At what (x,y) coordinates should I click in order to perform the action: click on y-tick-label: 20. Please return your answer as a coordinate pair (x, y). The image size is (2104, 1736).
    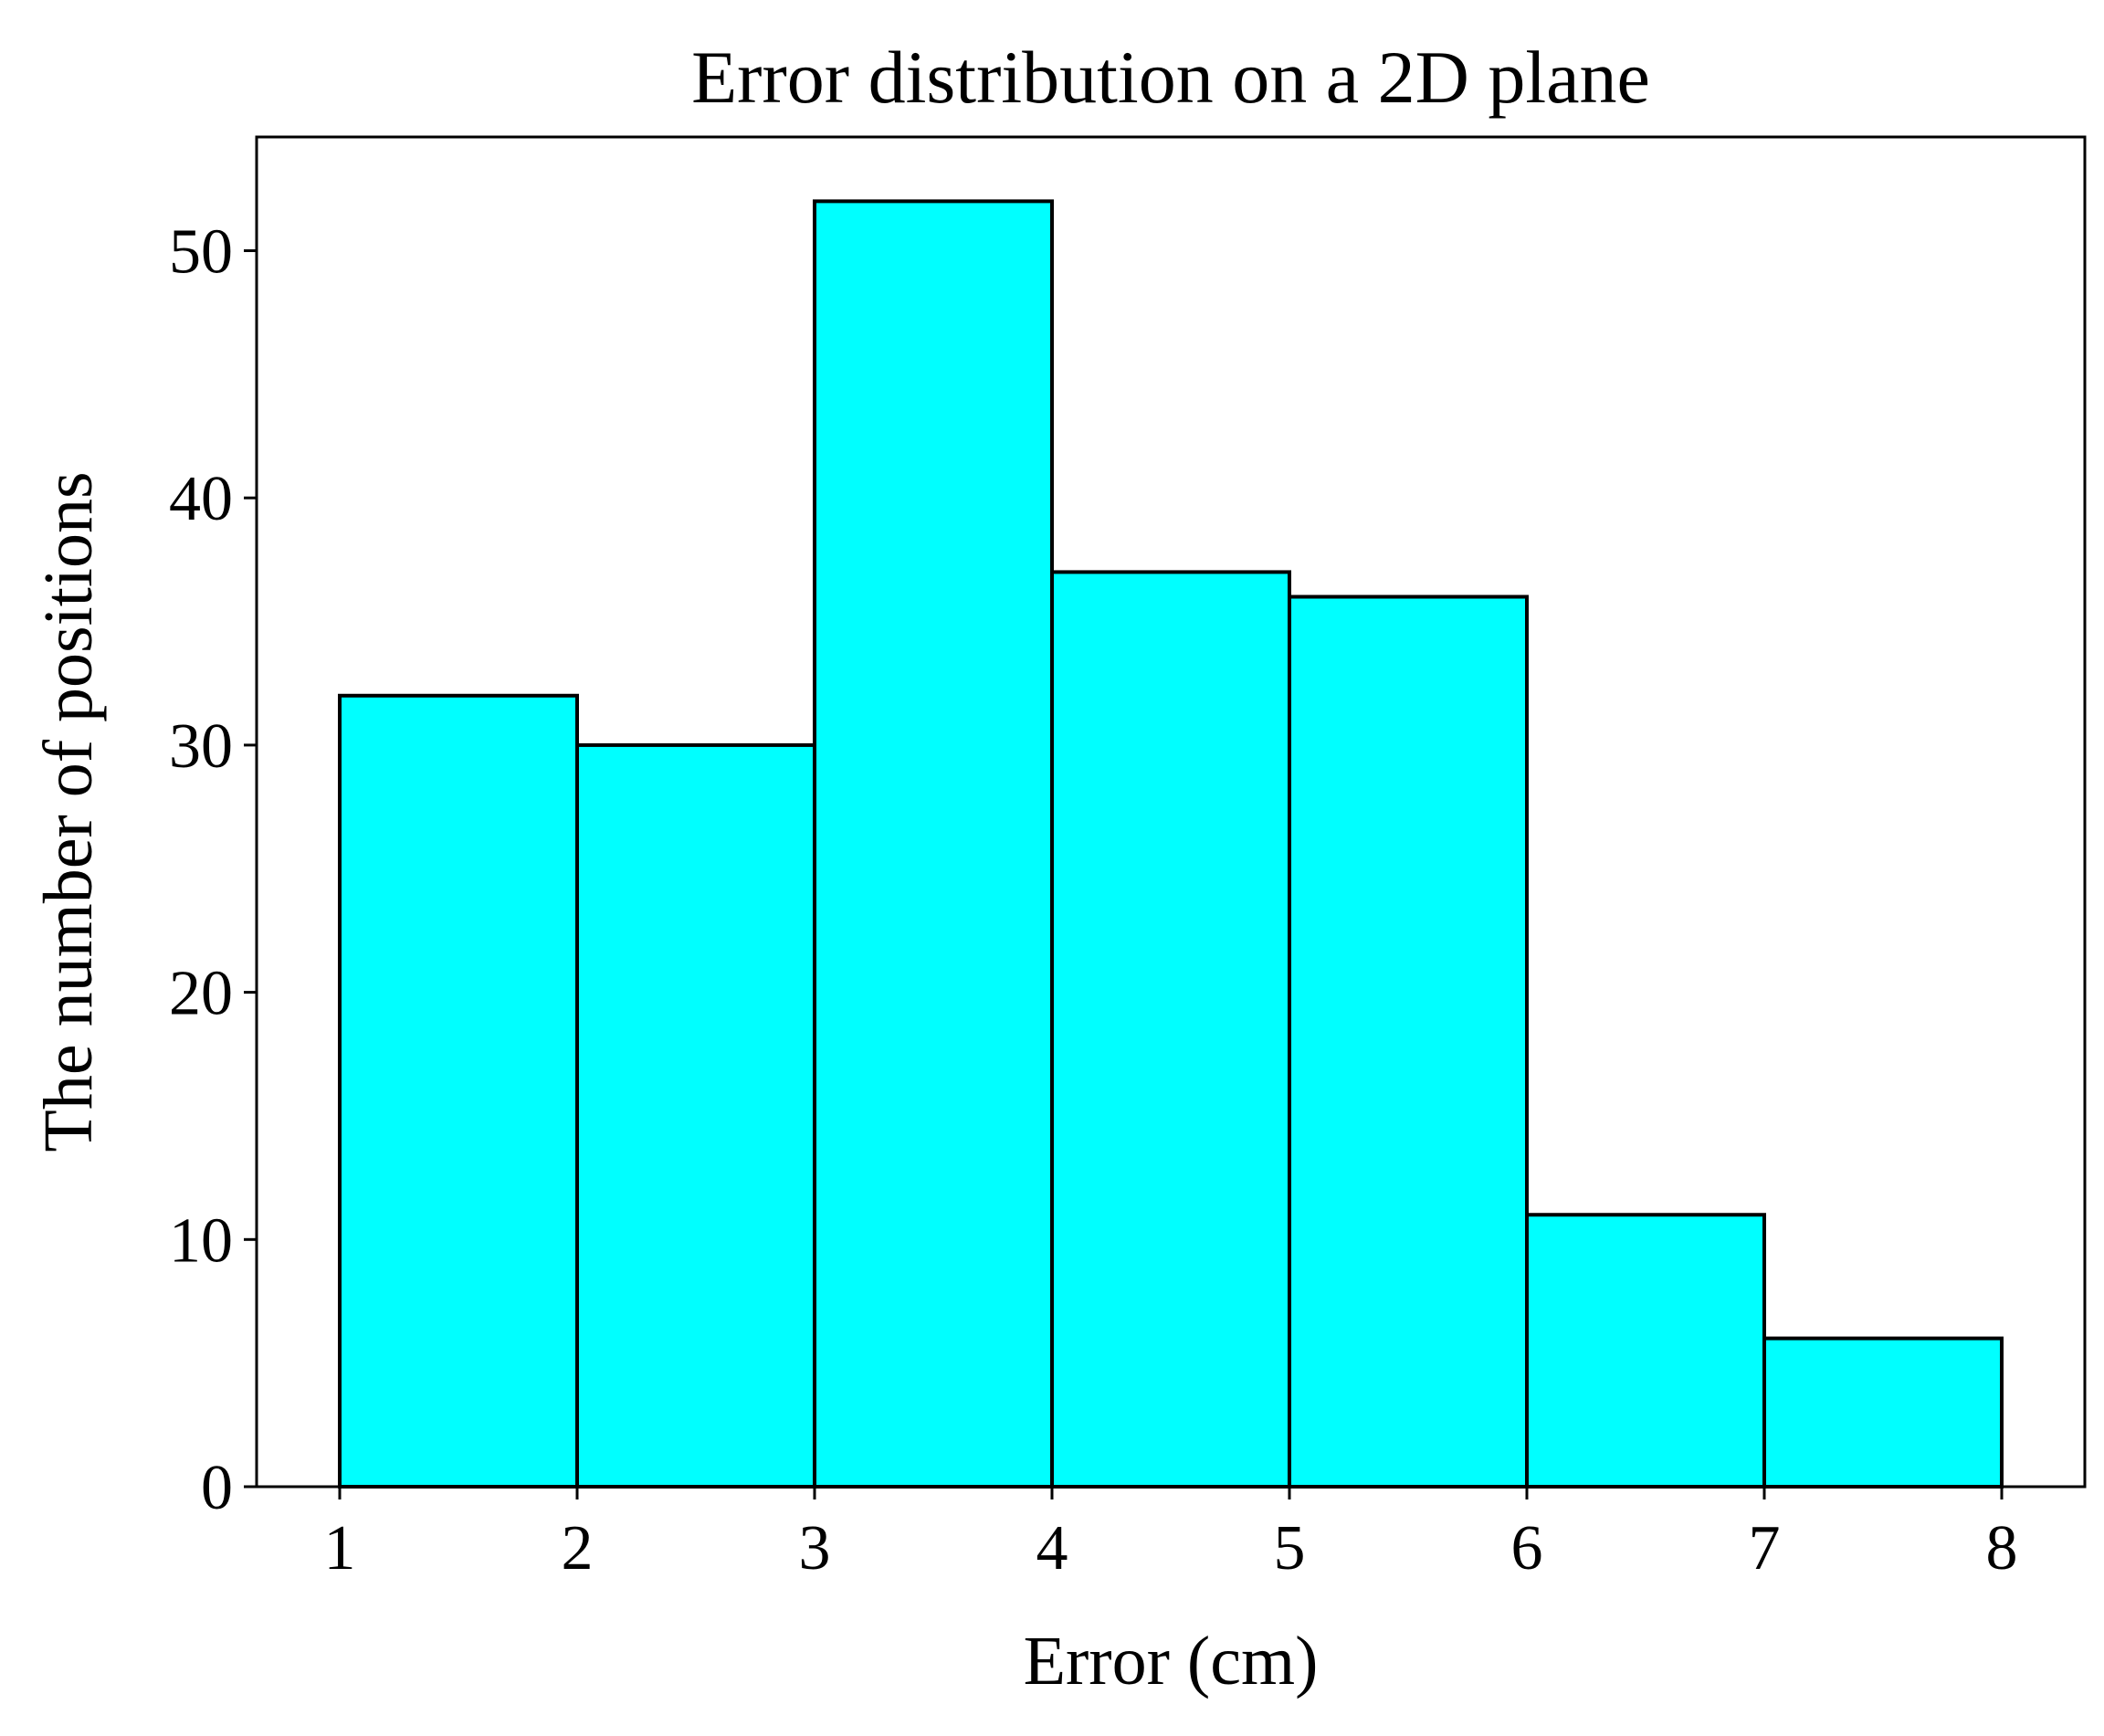
    Looking at the image, I should click on (201, 994).